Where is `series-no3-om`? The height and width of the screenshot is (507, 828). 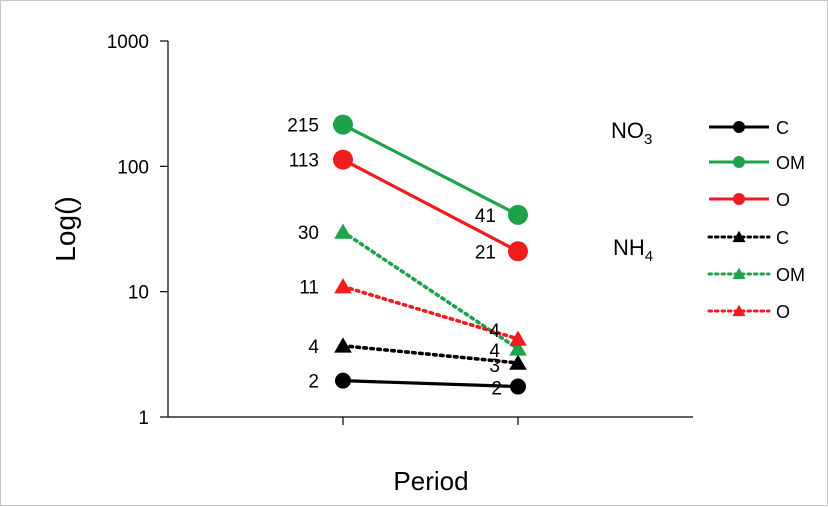
series-no3-om is located at coordinates (430, 169).